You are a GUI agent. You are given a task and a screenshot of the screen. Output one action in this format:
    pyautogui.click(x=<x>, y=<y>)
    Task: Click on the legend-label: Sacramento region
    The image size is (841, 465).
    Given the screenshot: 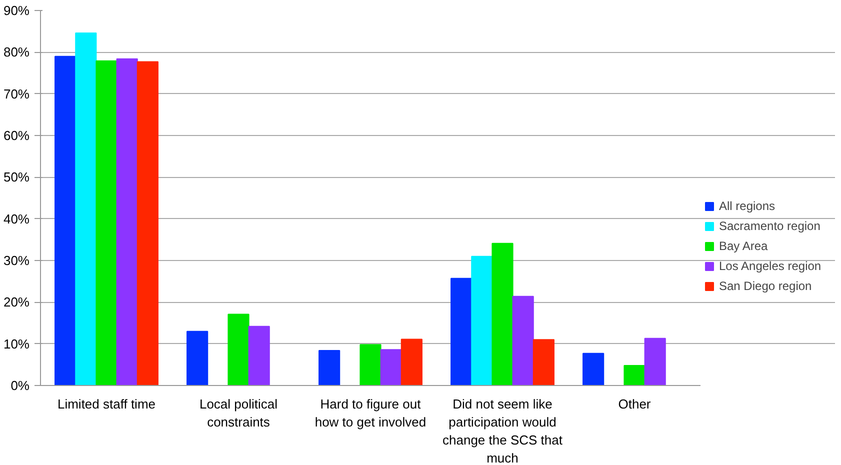 What is the action you would take?
    pyautogui.click(x=769, y=226)
    